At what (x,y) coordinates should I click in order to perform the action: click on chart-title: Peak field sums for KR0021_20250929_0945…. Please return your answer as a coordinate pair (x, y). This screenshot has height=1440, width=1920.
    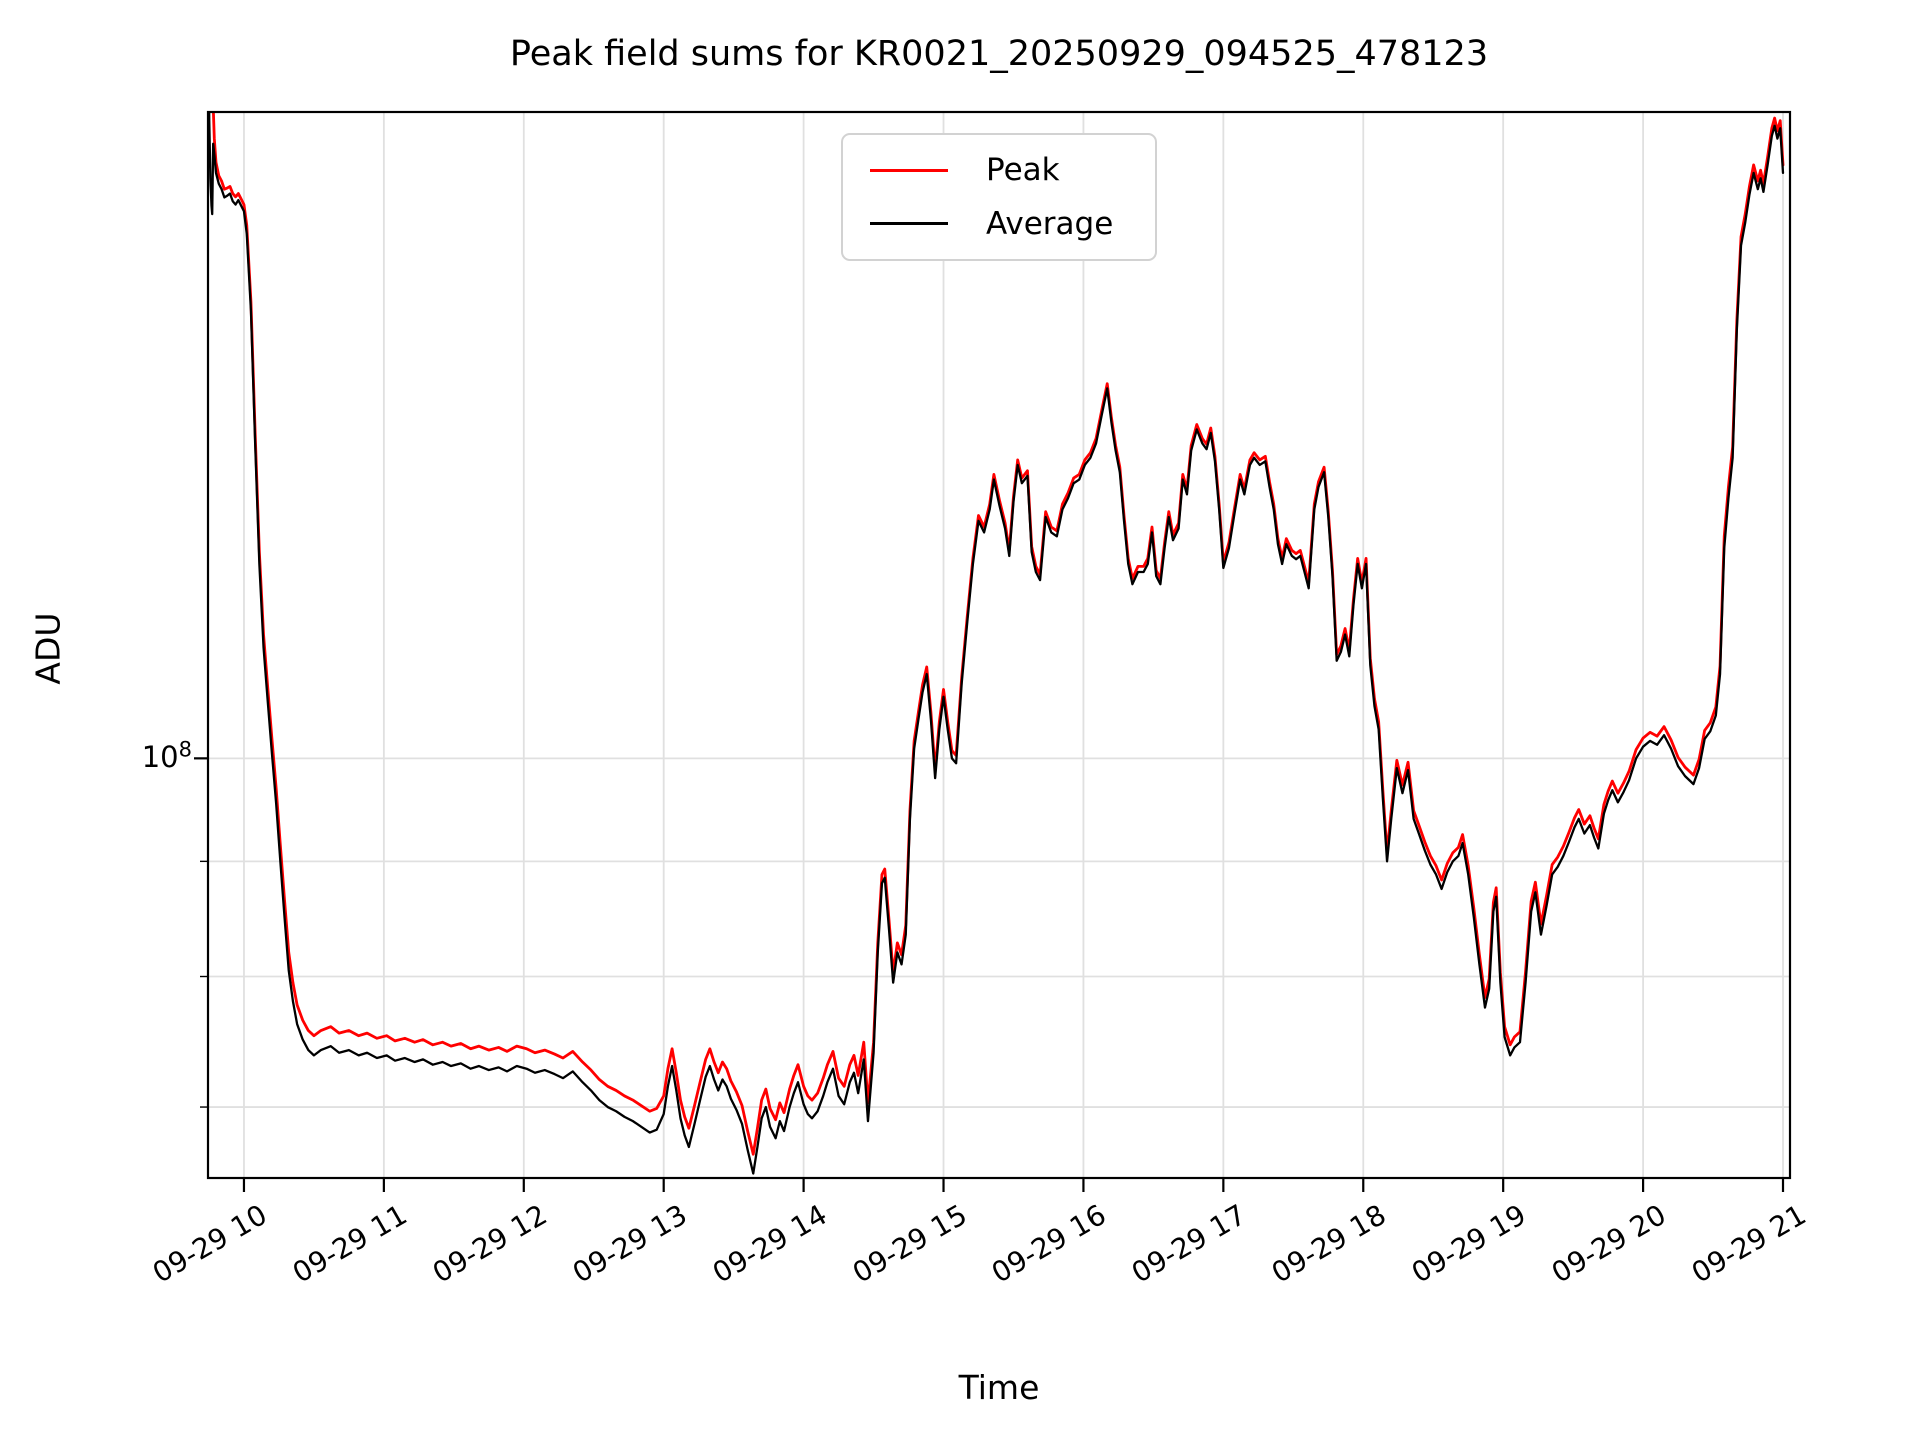
    Looking at the image, I should click on (999, 54).